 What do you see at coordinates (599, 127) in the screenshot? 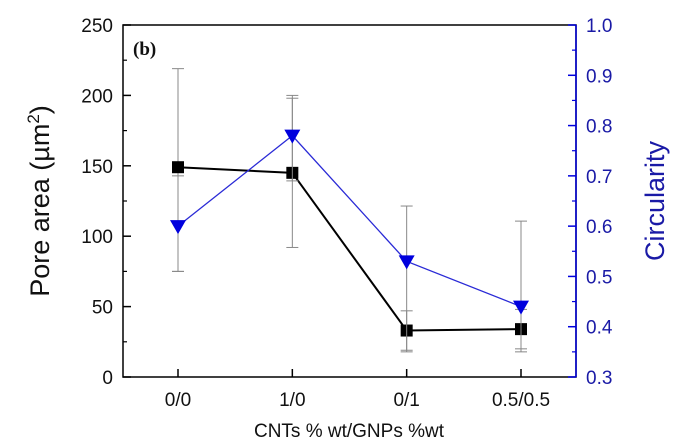
I see `y2-tick-label: 0.8` at bounding box center [599, 127].